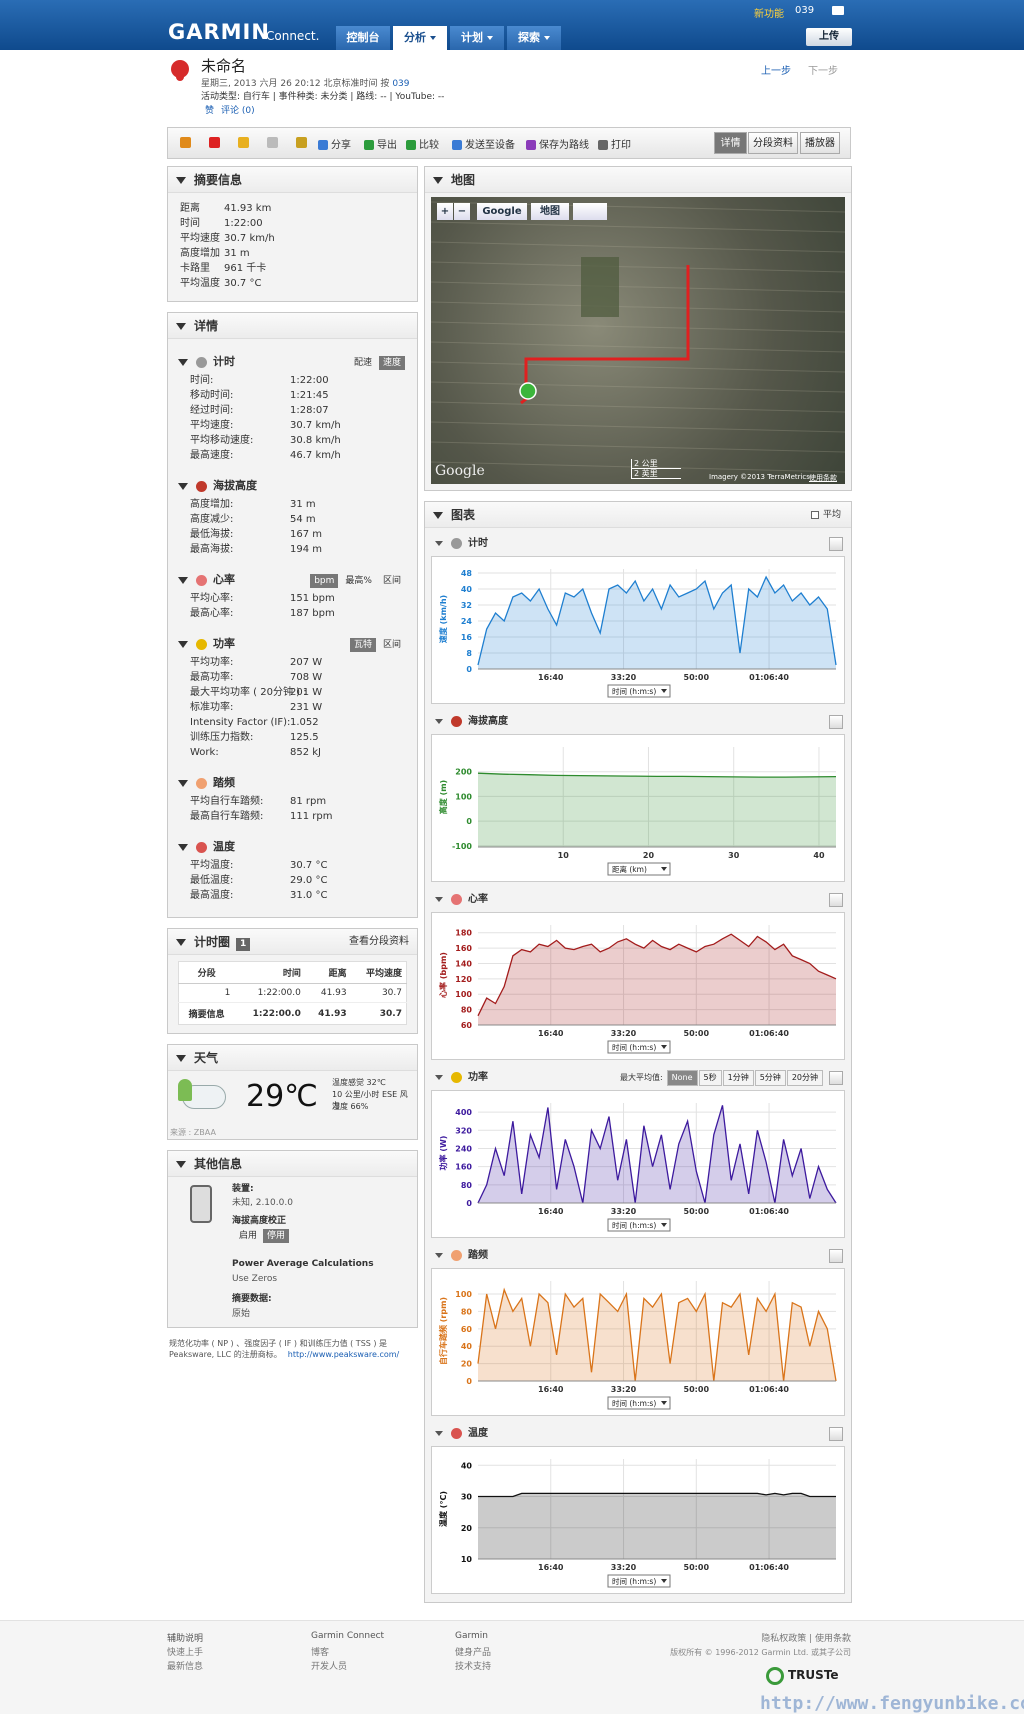 This screenshot has width=1024, height=1714. I want to click on nav-tab: 控制台, so click(363, 38).